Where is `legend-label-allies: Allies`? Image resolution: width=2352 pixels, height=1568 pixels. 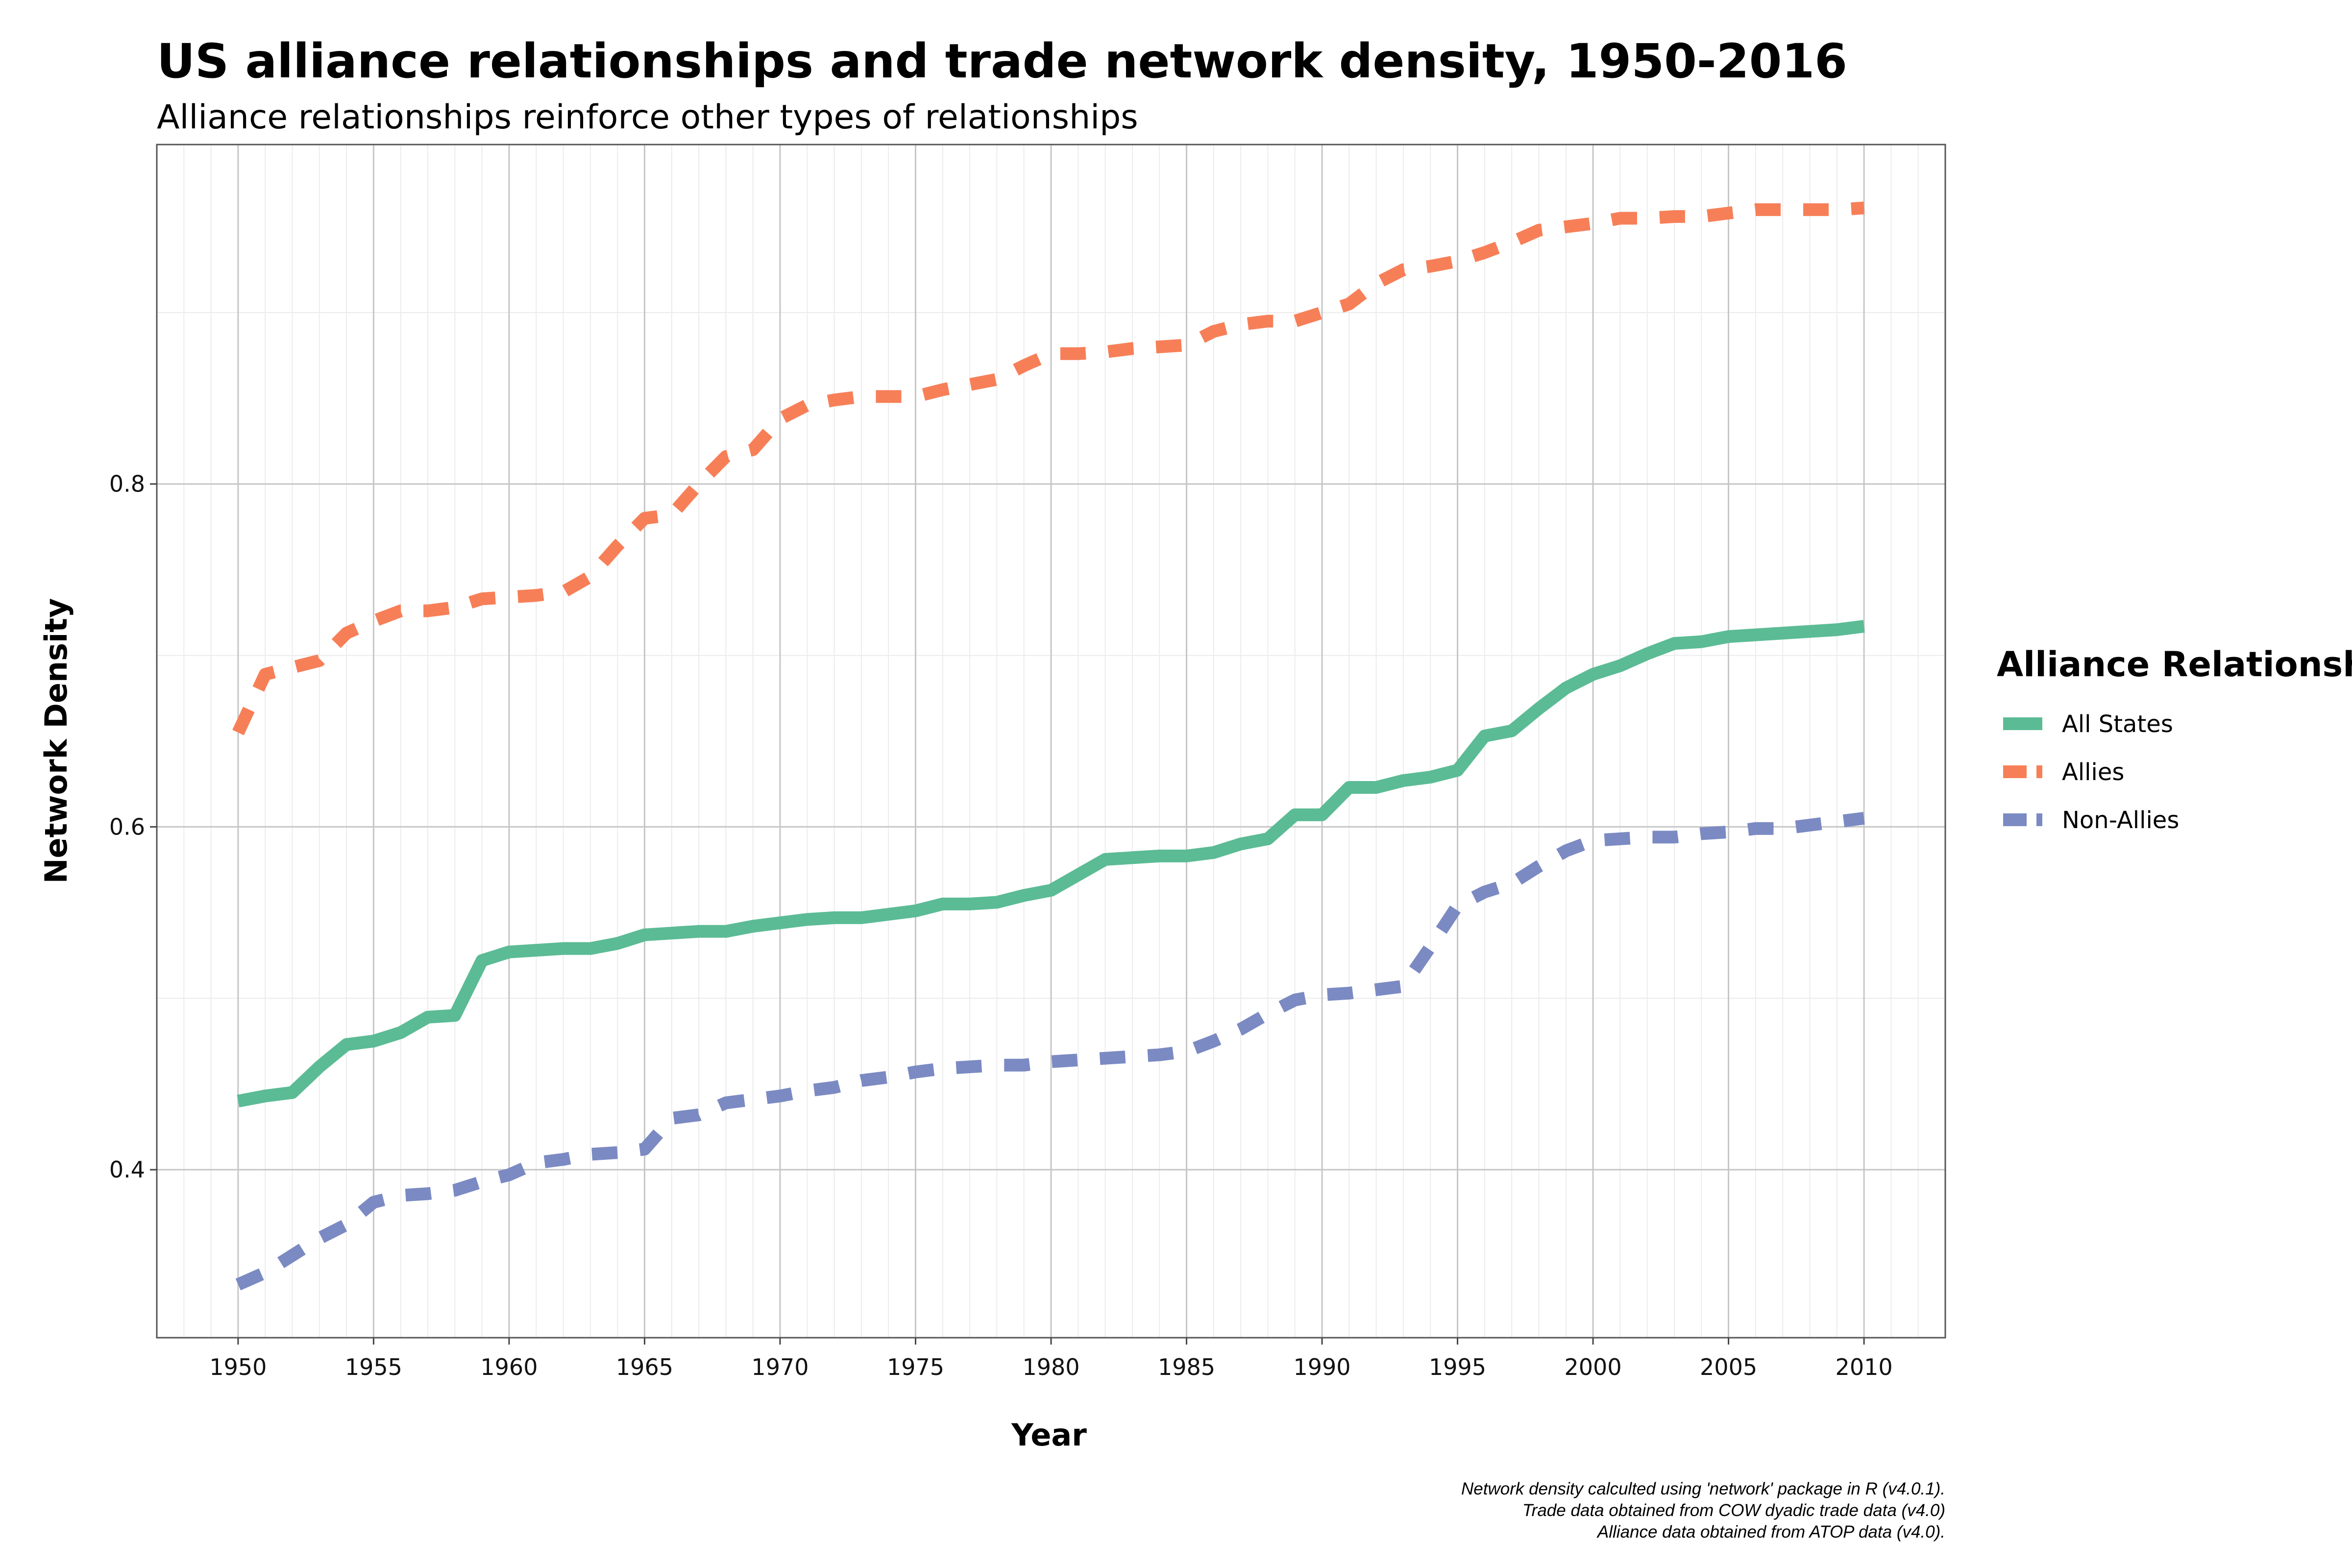 legend-label-allies: Allies is located at coordinates (2093, 772).